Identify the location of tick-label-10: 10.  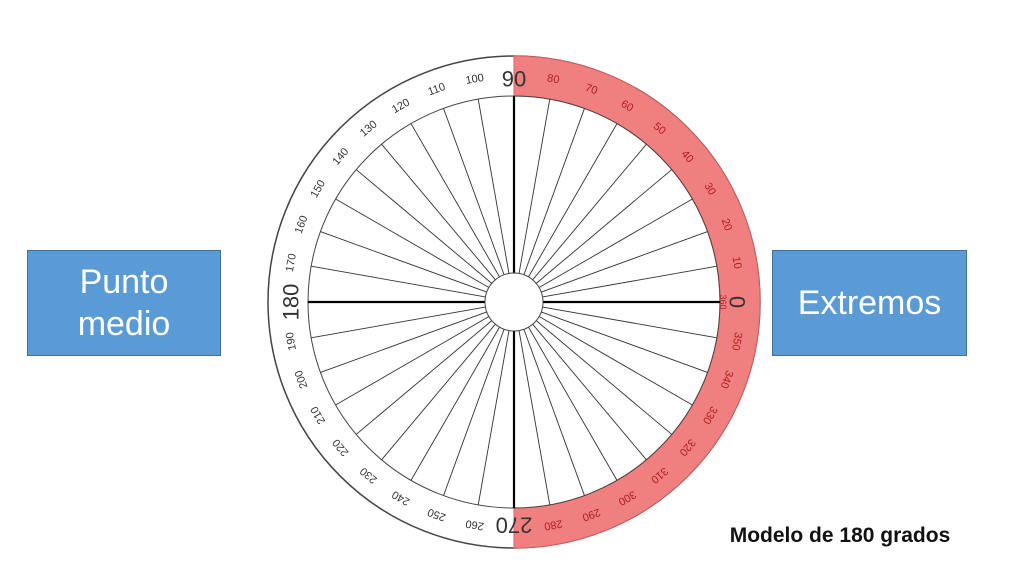
(737, 263).